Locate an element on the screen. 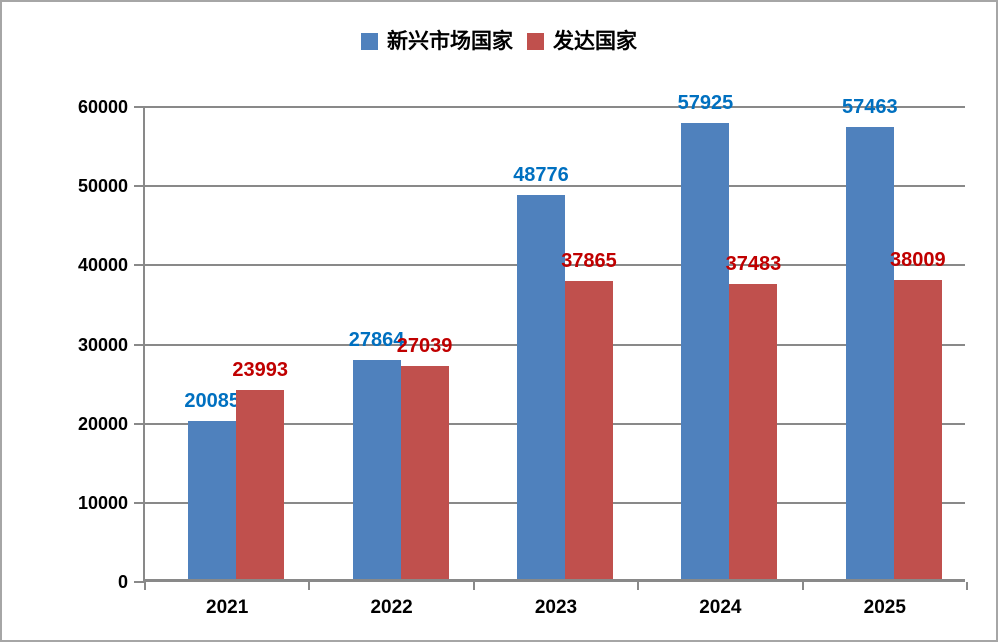  legend: 新兴市场国家 发达国家 is located at coordinates (499, 41).